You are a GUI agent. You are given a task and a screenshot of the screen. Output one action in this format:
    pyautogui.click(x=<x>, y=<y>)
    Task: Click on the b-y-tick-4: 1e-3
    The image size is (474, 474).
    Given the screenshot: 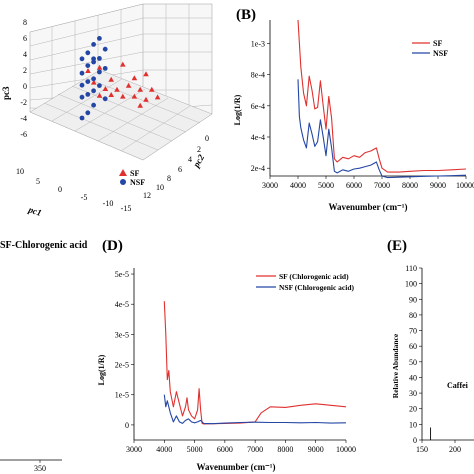 What is the action you would take?
    pyautogui.click(x=258, y=43)
    